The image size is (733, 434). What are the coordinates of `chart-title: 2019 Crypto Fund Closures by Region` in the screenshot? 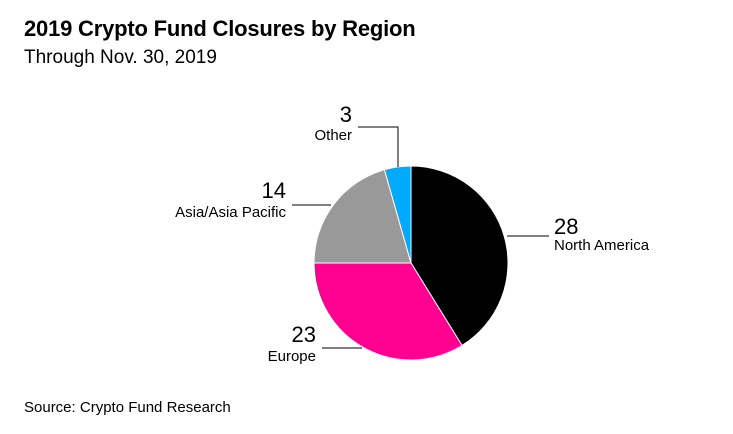 It's located at (220, 28).